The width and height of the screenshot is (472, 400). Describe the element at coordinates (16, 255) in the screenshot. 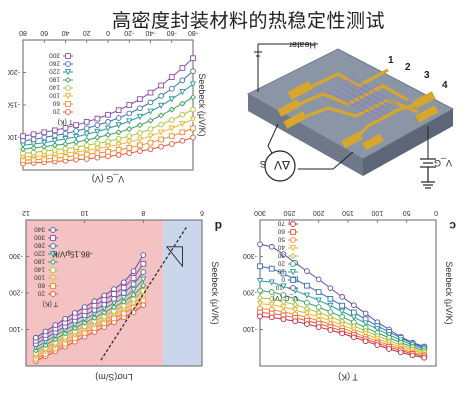

I see `y-tick-label: -300` at that location.